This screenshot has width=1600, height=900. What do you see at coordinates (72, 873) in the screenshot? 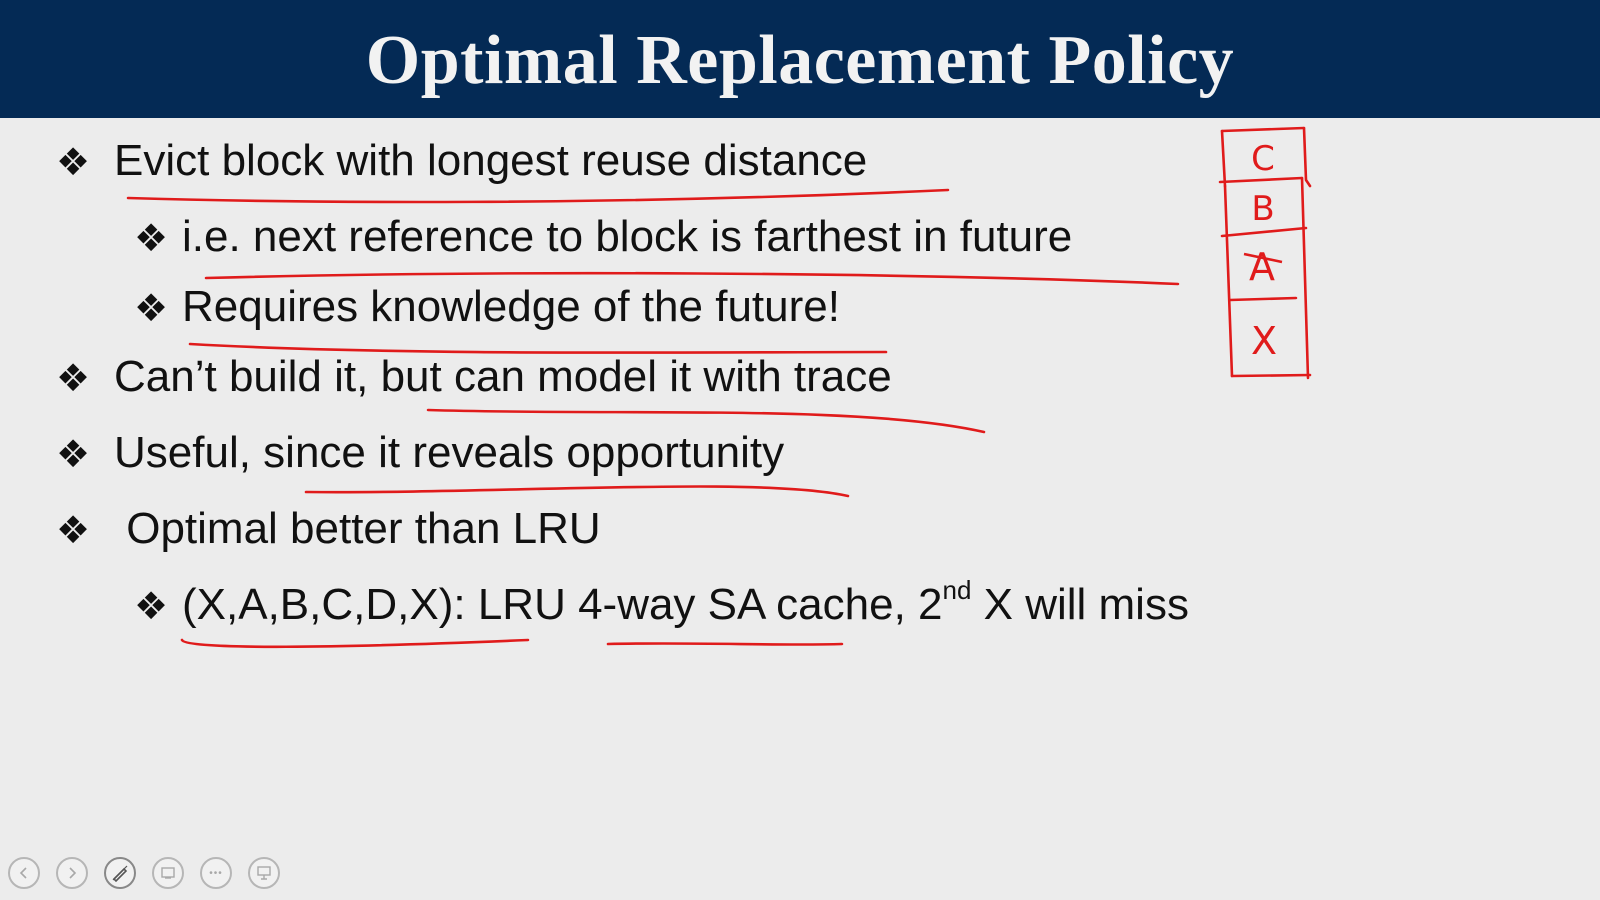
I see `next-icon` at bounding box center [72, 873].